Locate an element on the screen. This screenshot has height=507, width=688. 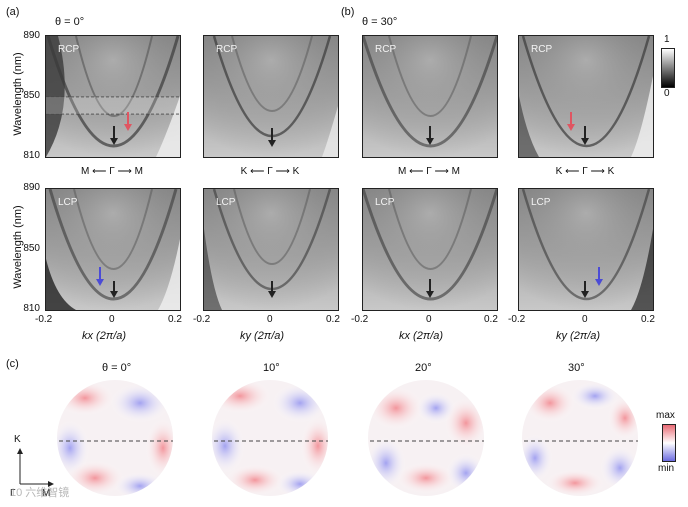
axis-gamma-label: Γ is located at coordinates (13, 493).